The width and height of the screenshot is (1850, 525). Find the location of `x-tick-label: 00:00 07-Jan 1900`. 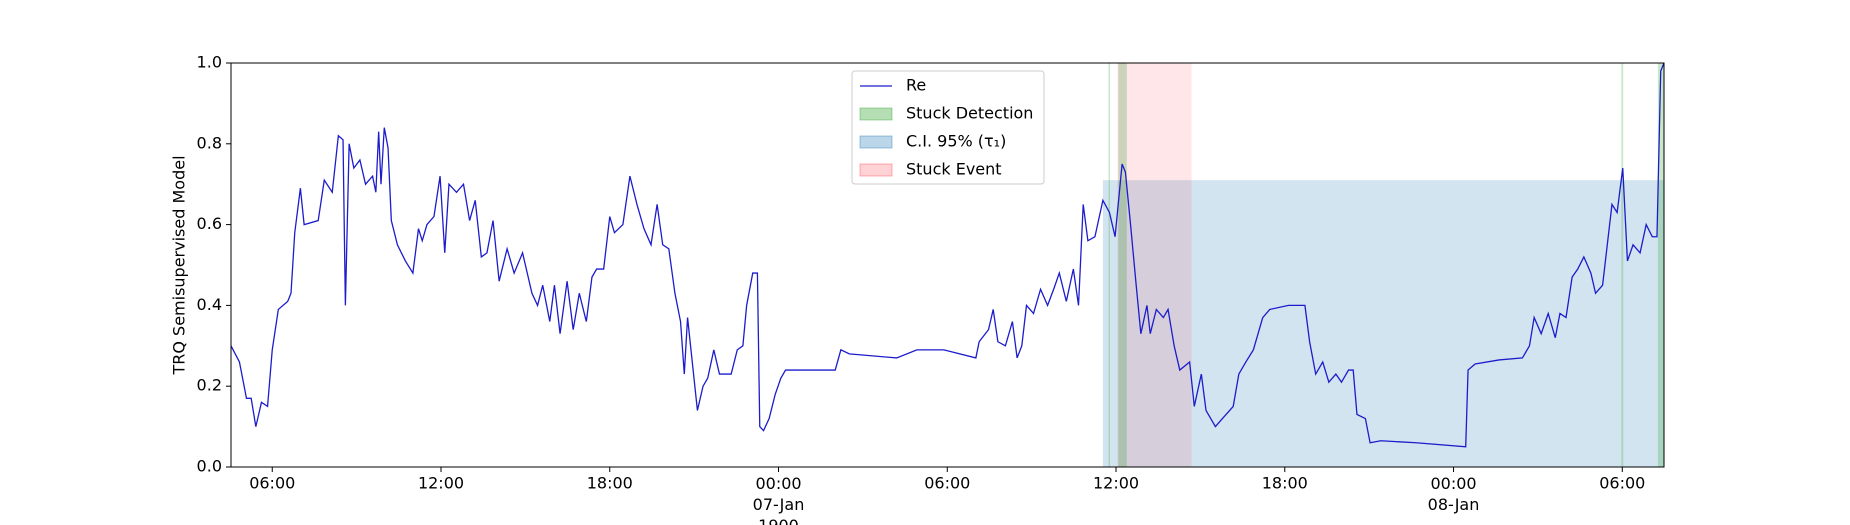

x-tick-label: 00:00 07-Jan 1900 is located at coordinates (779, 499).